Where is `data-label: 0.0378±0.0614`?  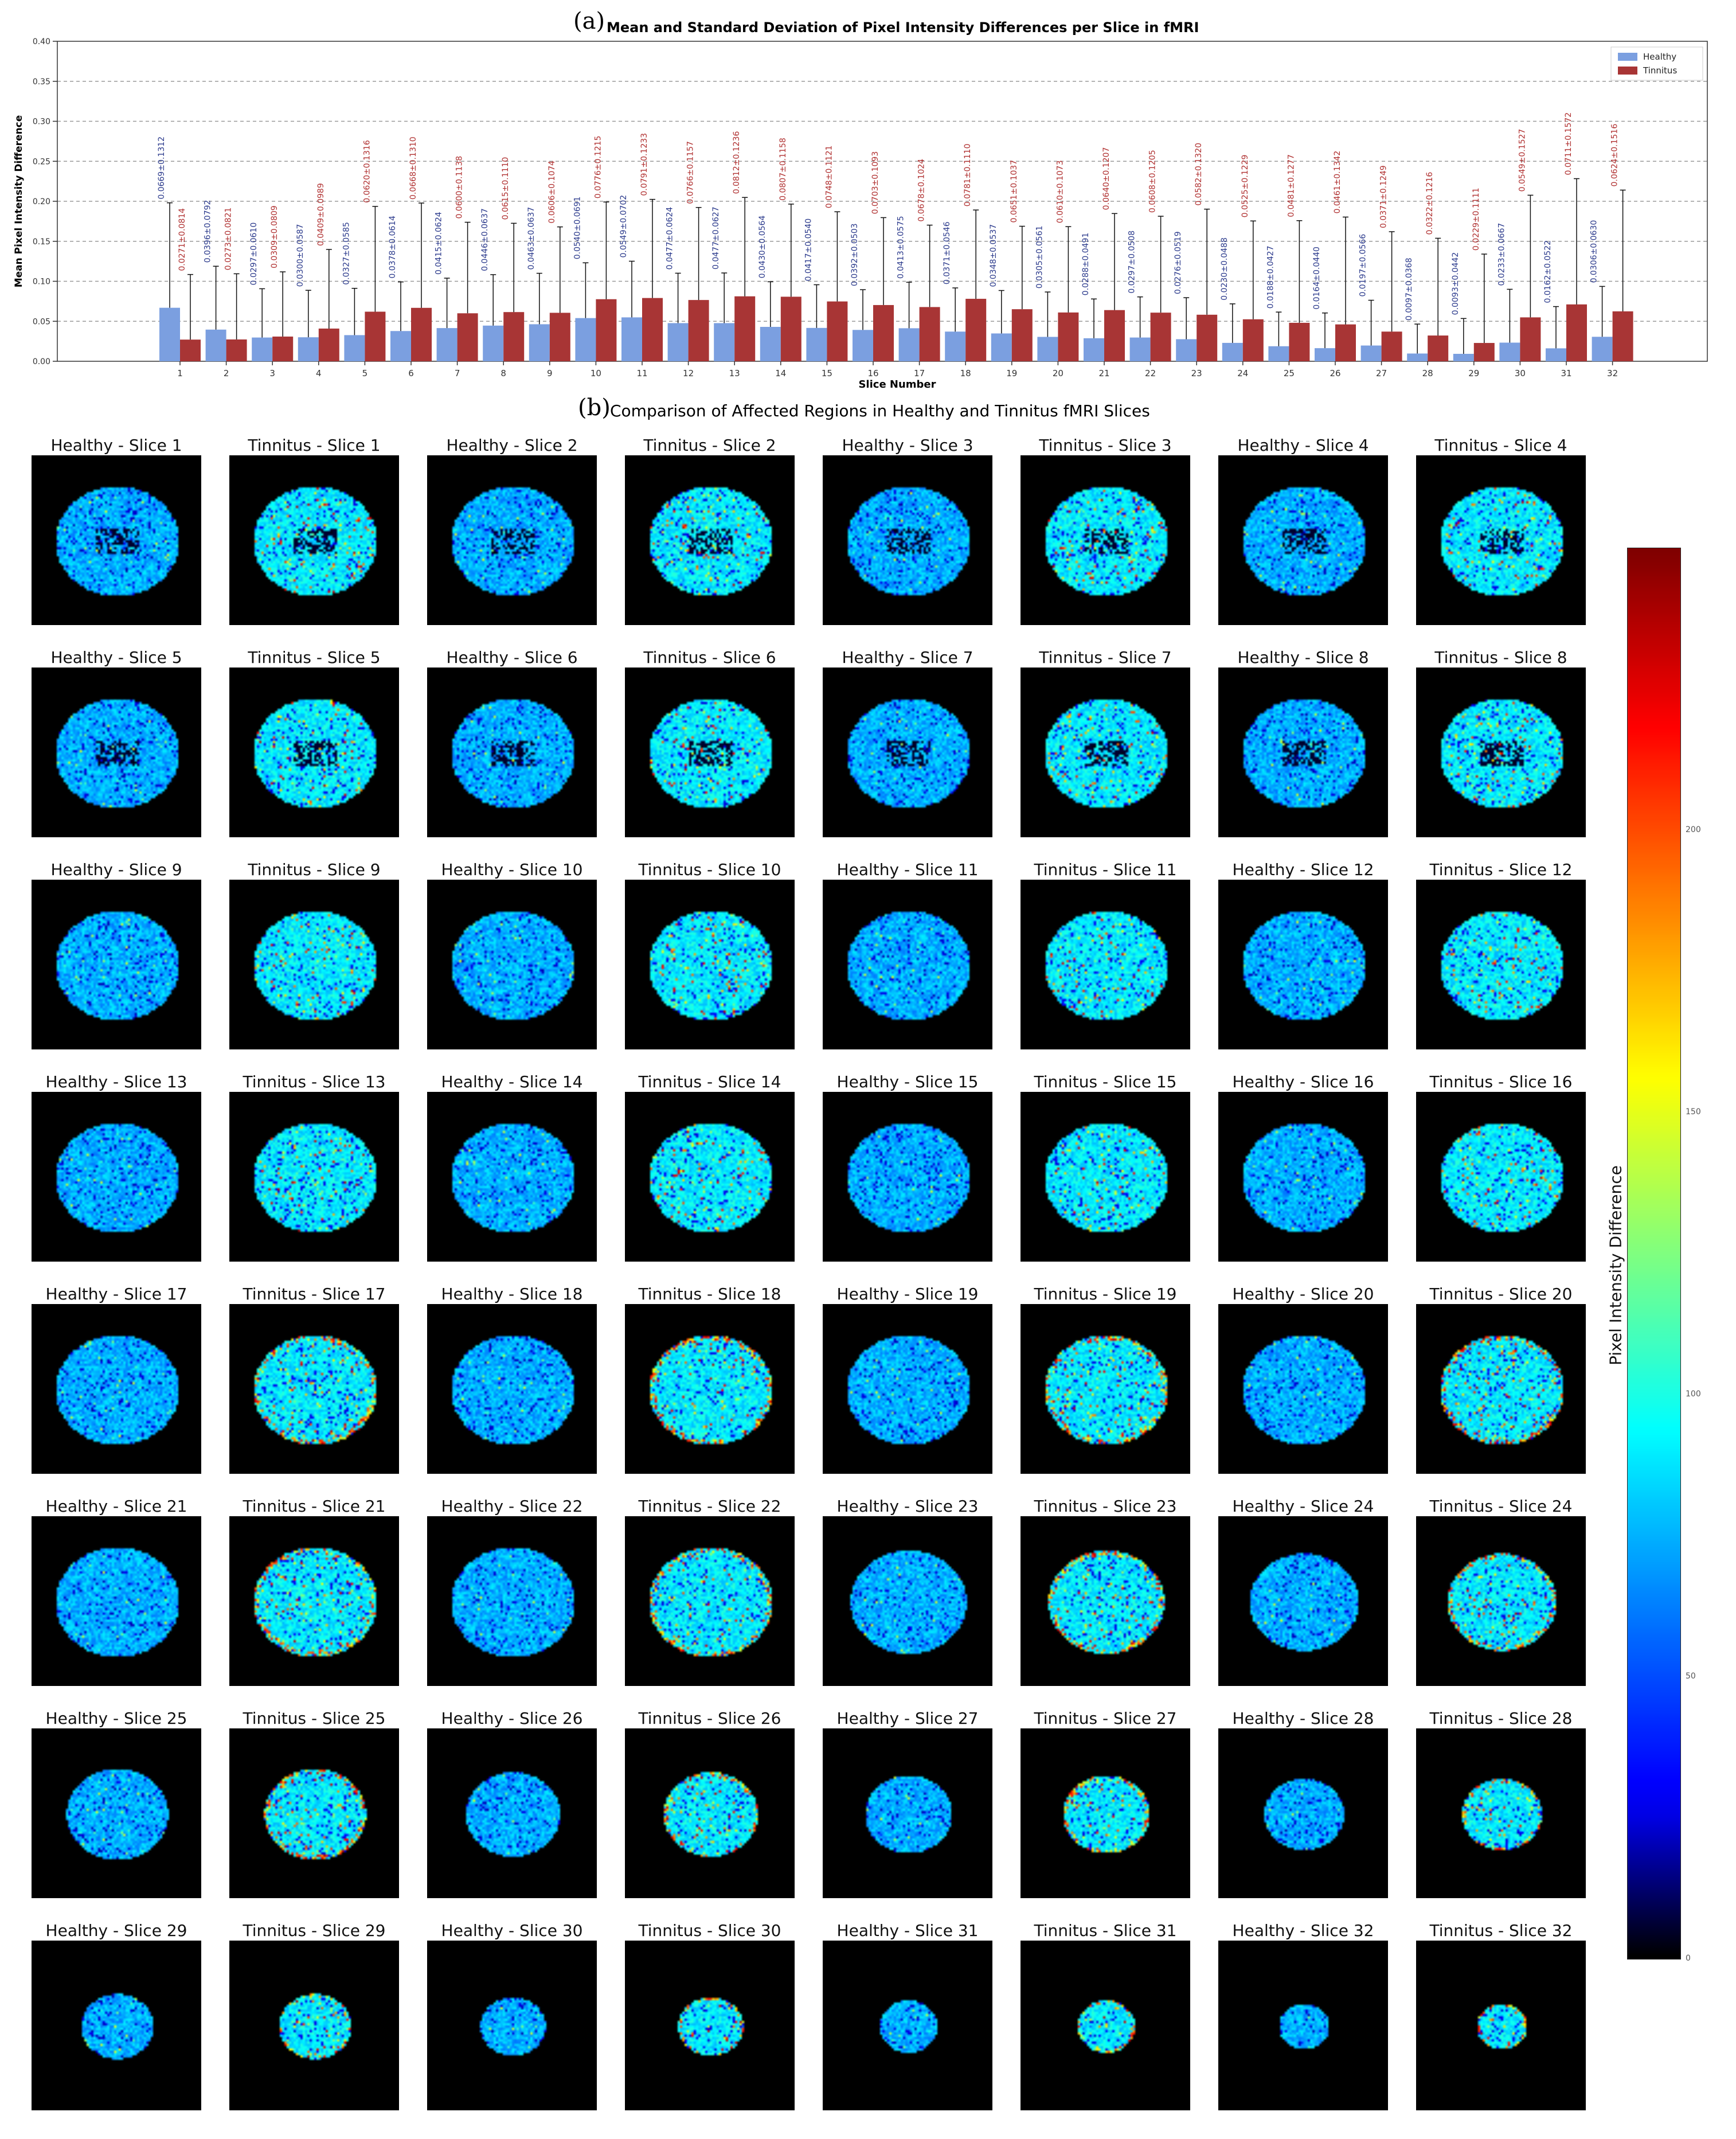 data-label: 0.0378±0.0614 is located at coordinates (392, 247).